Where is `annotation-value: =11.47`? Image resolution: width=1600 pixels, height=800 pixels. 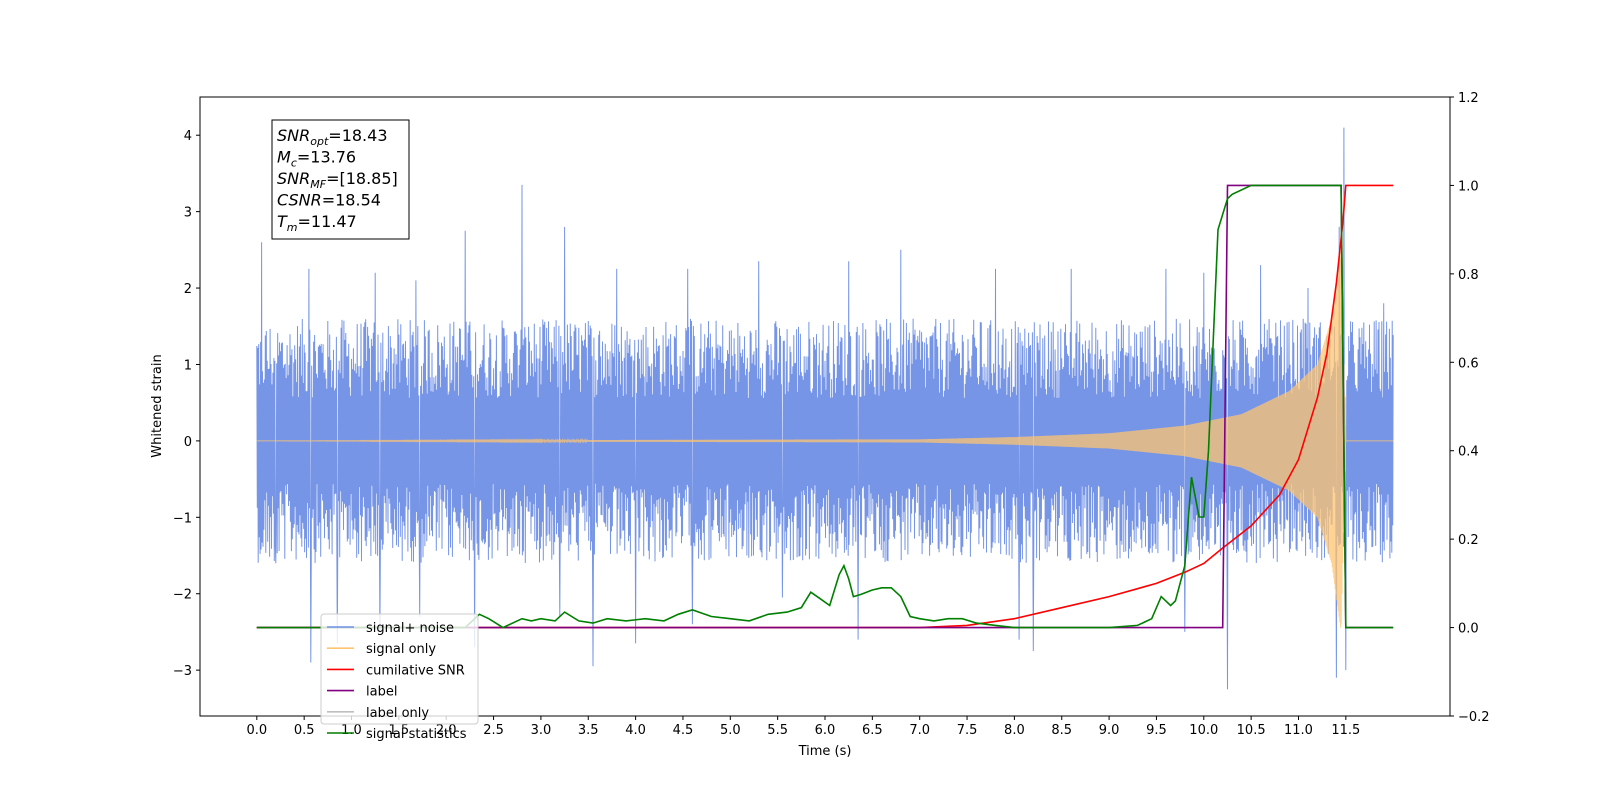
annotation-value: =11.47 is located at coordinates (327, 221).